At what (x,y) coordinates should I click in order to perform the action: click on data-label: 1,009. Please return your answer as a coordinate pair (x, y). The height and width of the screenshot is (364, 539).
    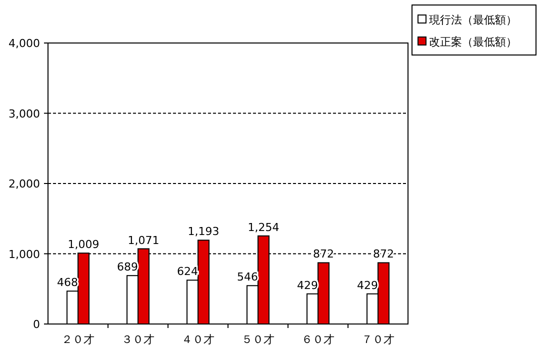
    Looking at the image, I should click on (84, 245).